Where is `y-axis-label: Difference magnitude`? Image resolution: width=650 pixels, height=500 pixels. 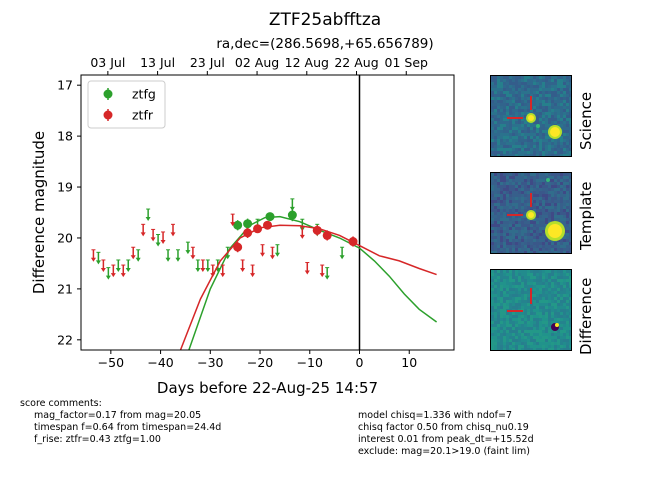
y-axis-label: Difference magnitude is located at coordinates (39, 212).